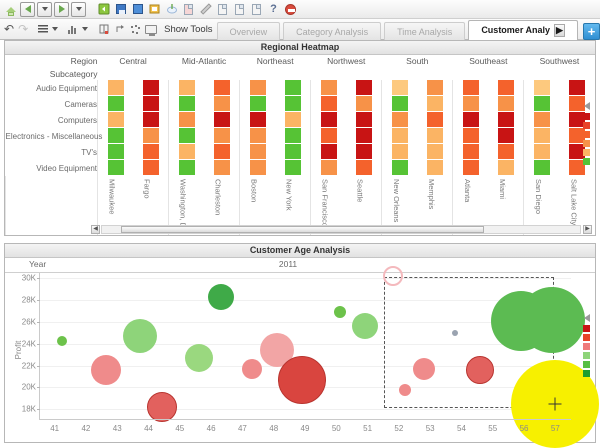  I want to click on heatmap-city-label: Washington, DC, so click(183, 206).